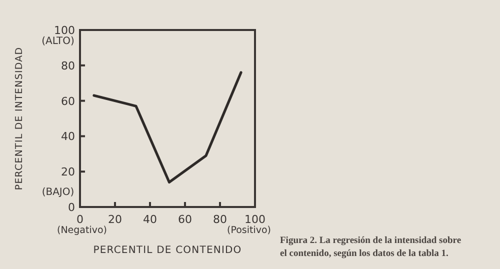  I want to click on x-tick-label: 80, so click(220, 219).